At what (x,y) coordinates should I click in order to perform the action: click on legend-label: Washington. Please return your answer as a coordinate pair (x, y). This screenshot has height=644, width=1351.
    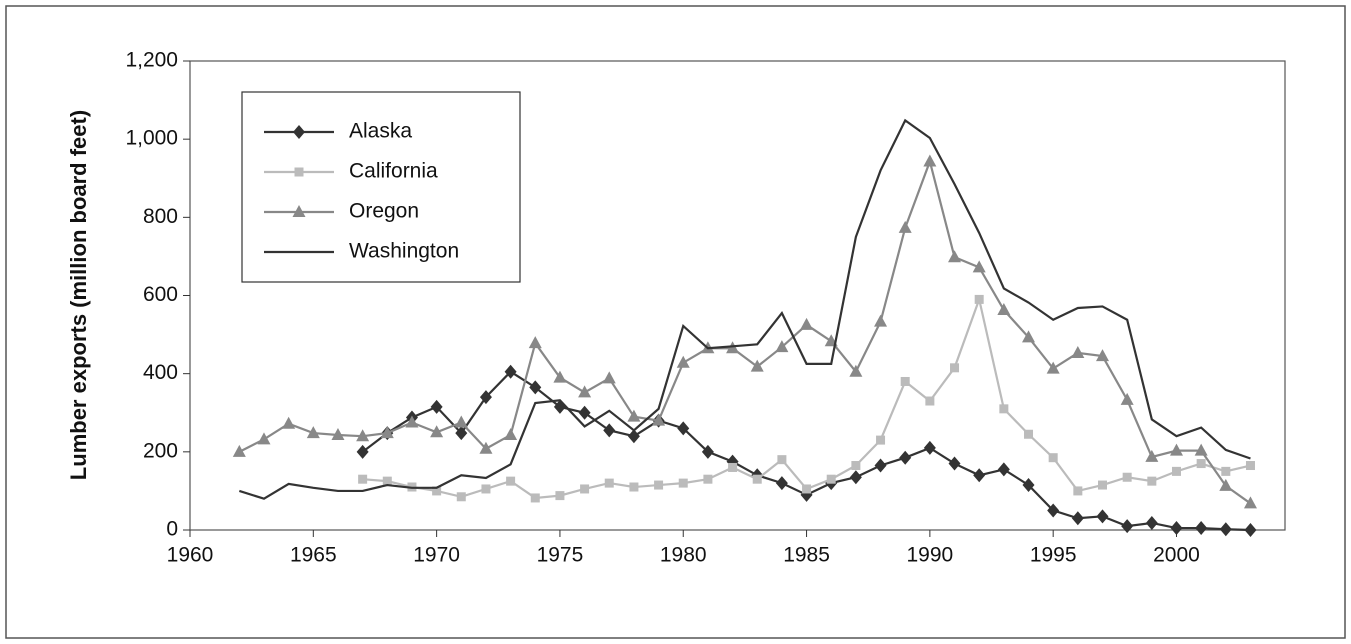
    Looking at the image, I should click on (404, 251).